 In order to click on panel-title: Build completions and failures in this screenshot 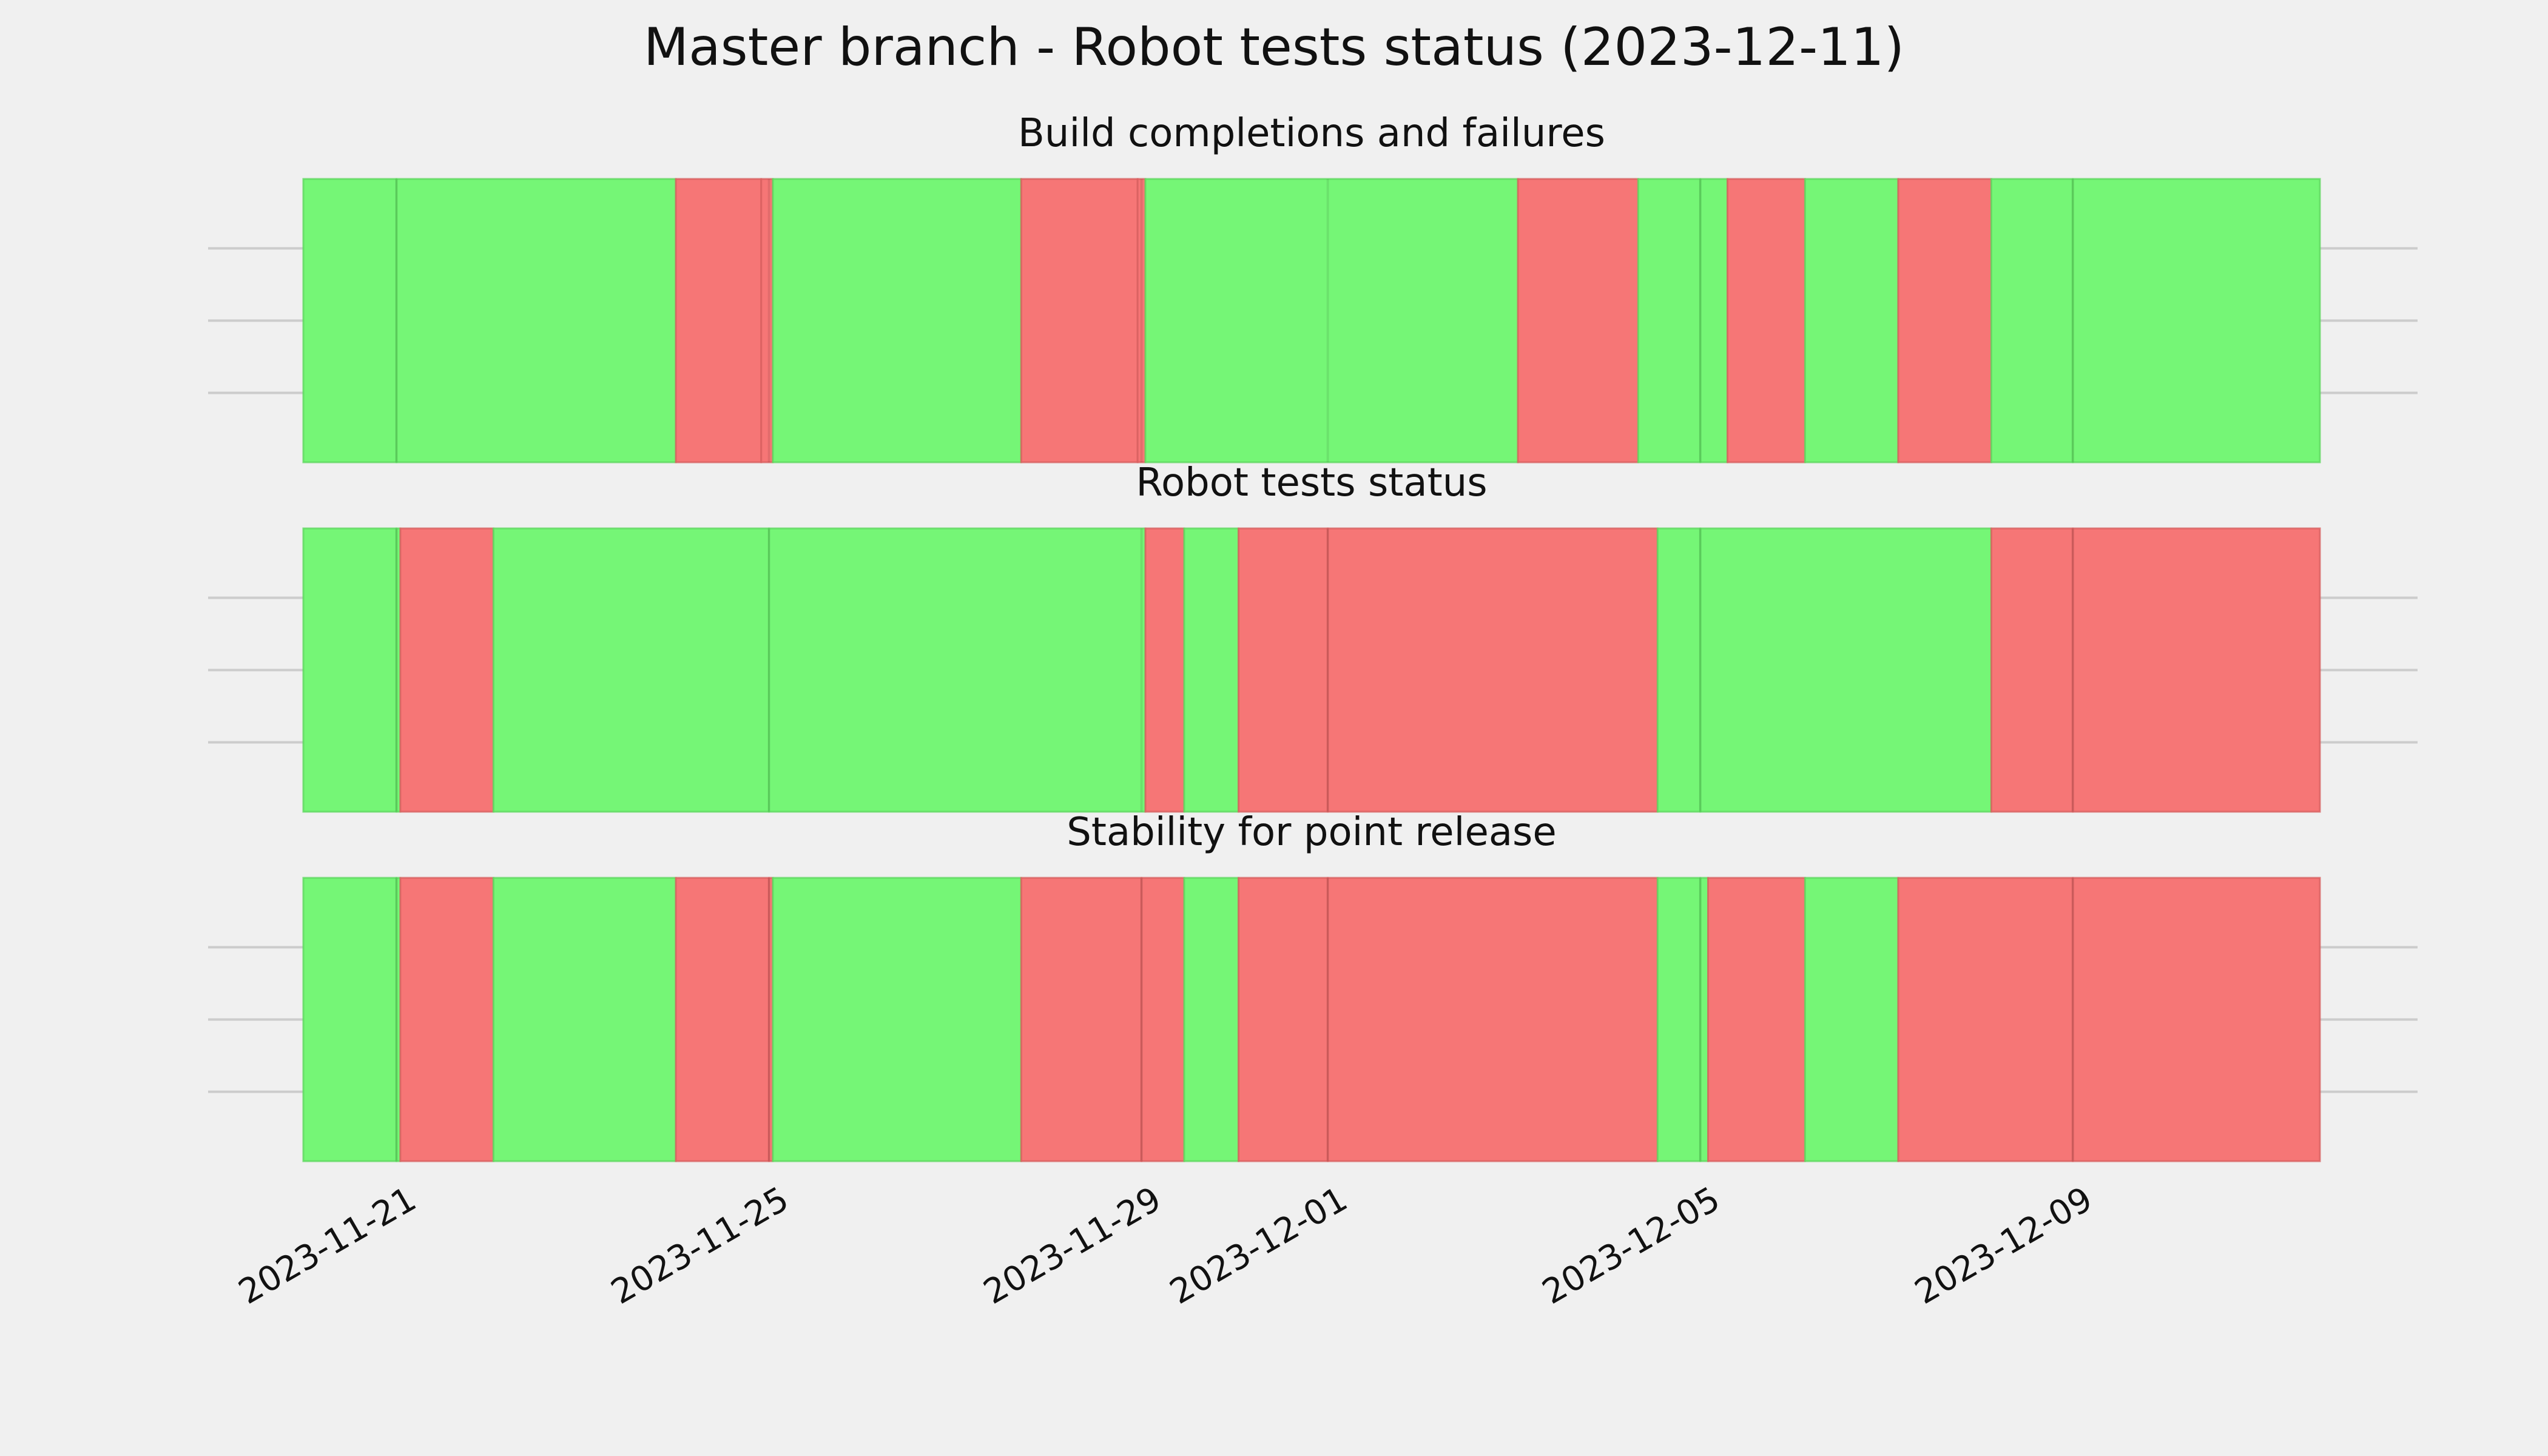, I will do `click(1311, 133)`.